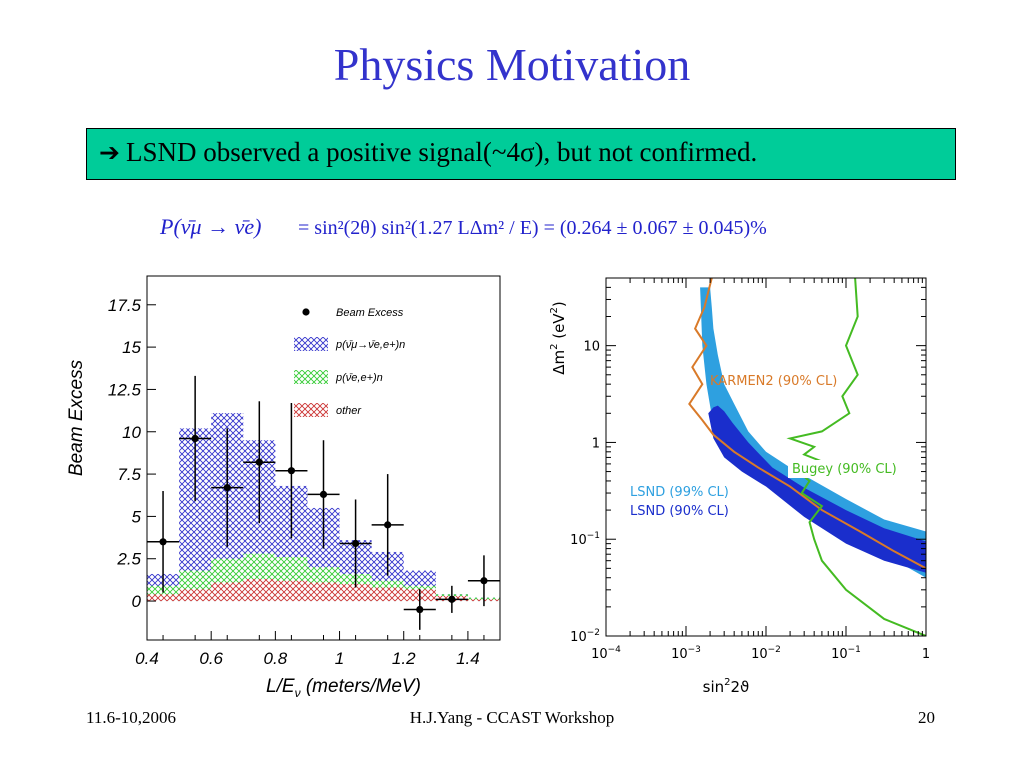 The width and height of the screenshot is (1024, 768). I want to click on y-tick-label: 15, so click(131, 347).